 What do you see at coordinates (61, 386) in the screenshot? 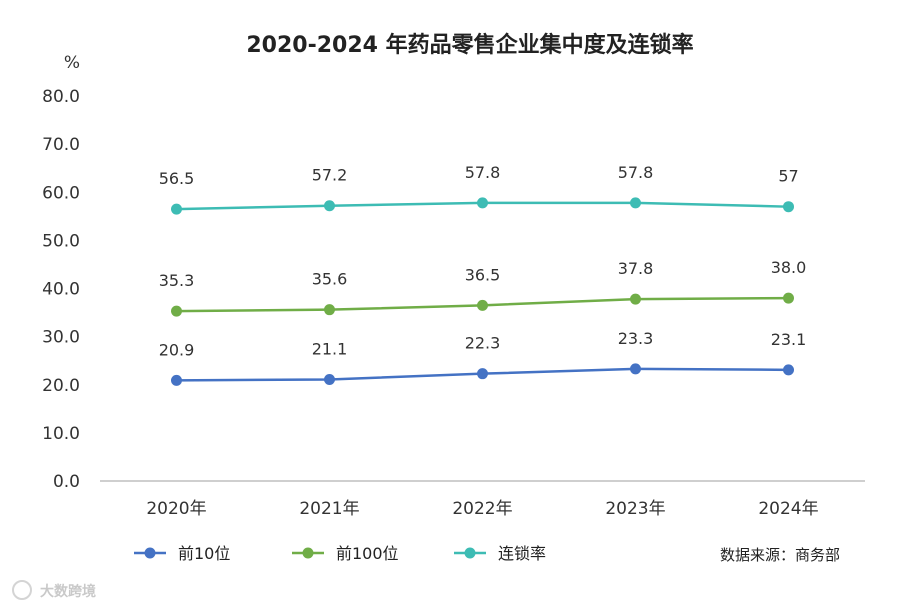
I see `y-tick-label: 20.0` at bounding box center [61, 386].